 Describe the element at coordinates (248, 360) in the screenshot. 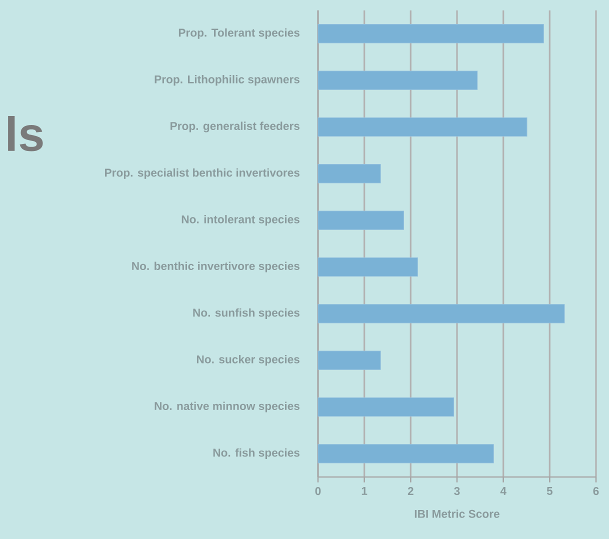

I see `y-tick-label: No. sucker species` at that location.